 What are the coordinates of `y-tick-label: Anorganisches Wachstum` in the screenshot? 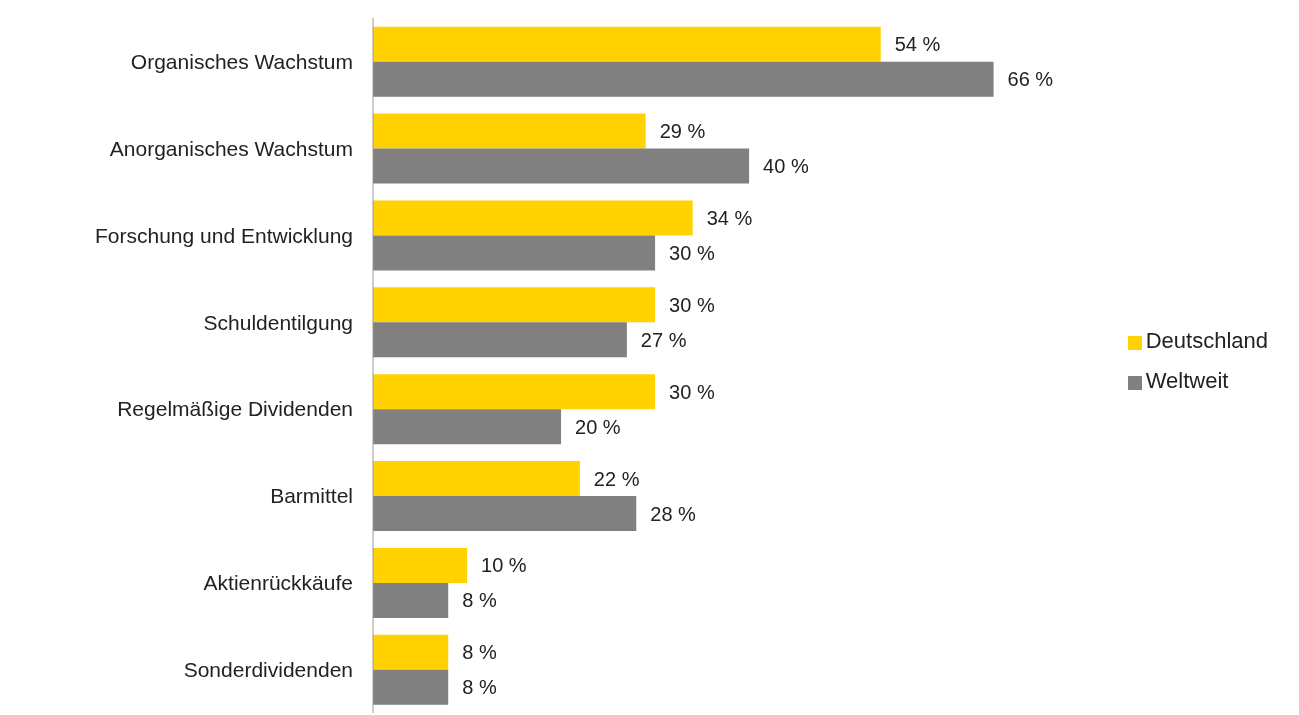 It's located at (231, 148).